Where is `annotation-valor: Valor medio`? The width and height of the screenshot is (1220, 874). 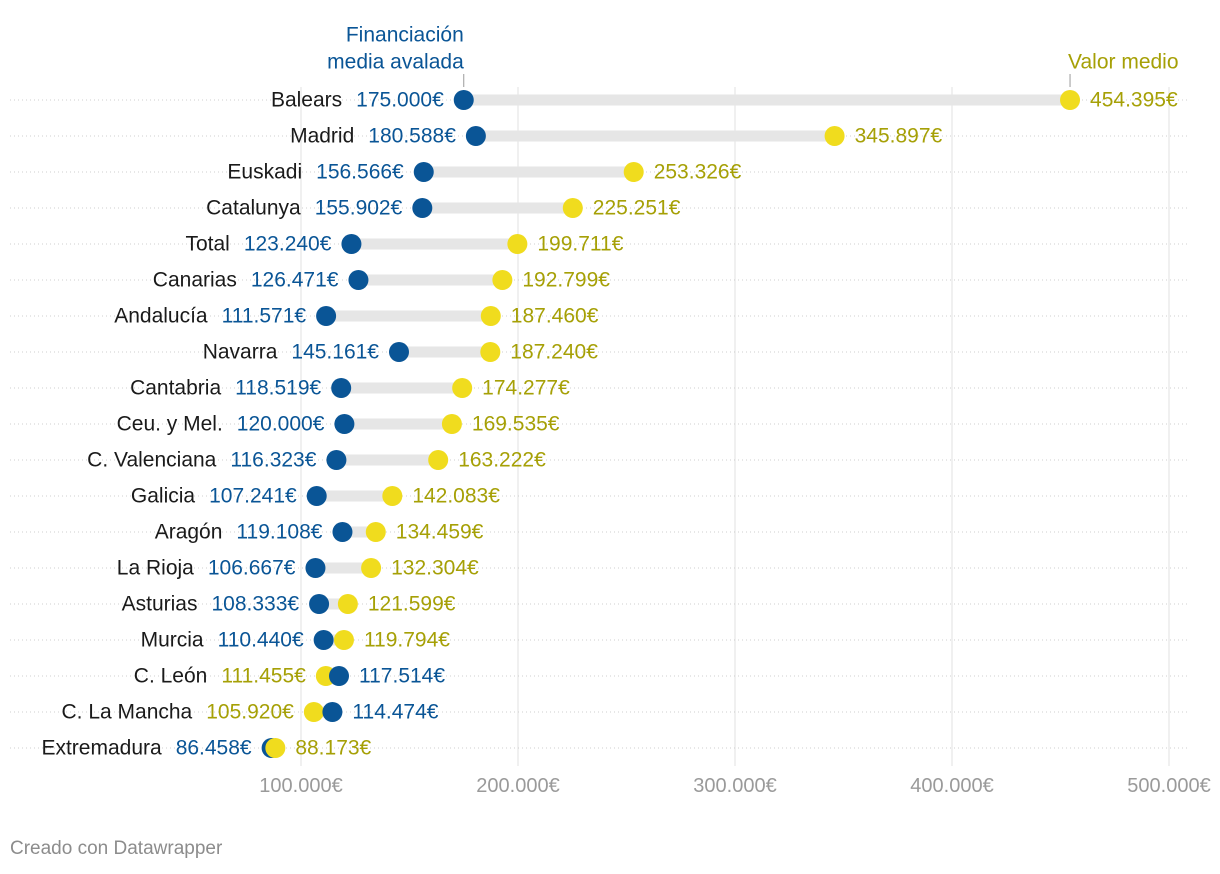
annotation-valor: Valor medio is located at coordinates (1123, 62).